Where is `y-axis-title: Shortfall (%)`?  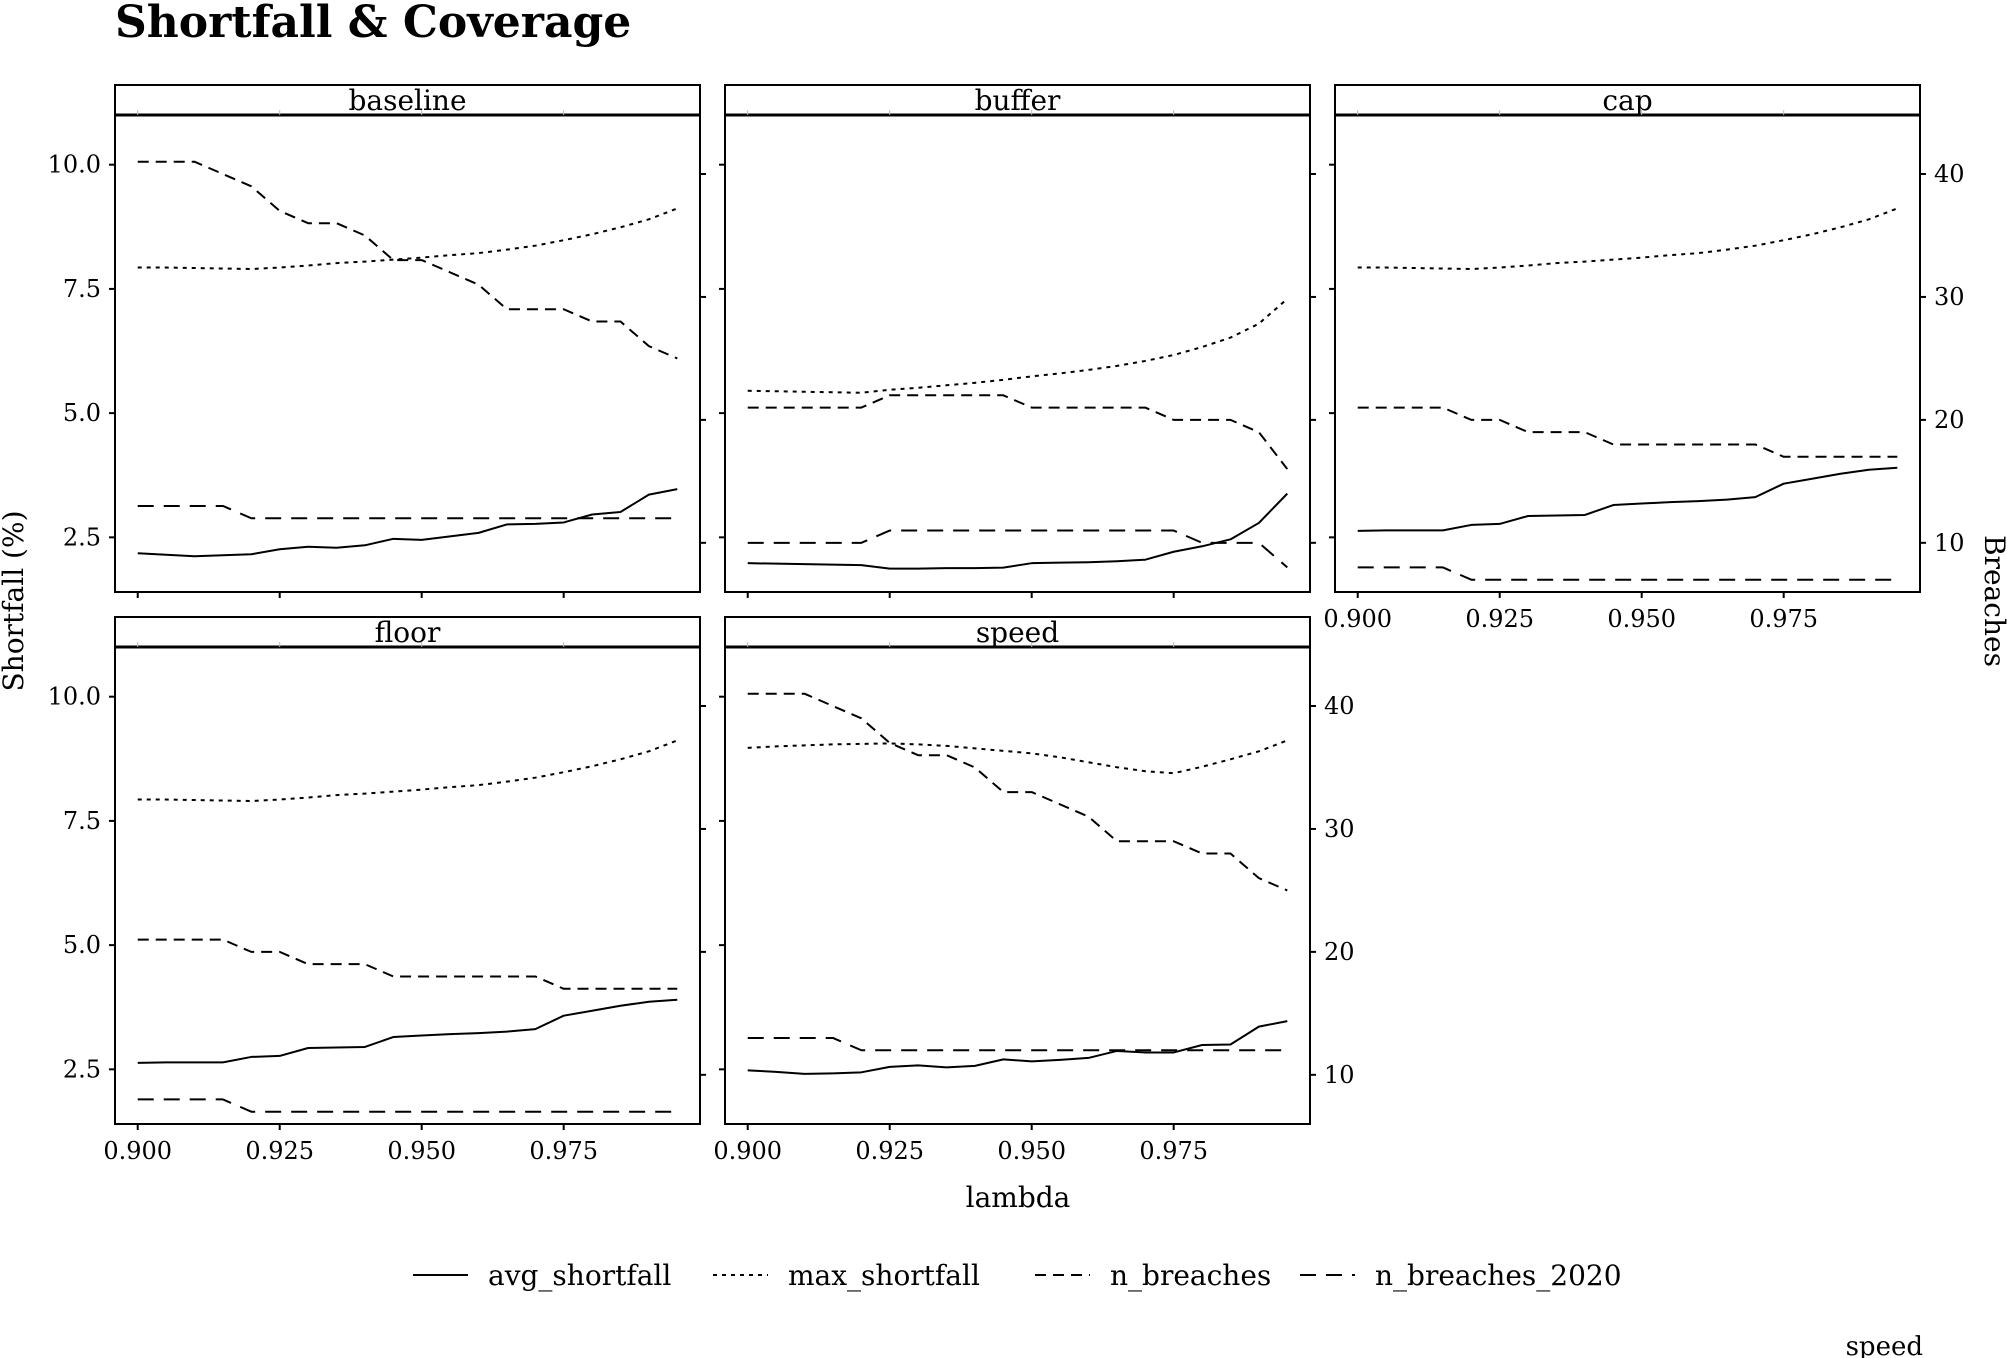
y-axis-title: Shortfall (%) is located at coordinates (15, 600).